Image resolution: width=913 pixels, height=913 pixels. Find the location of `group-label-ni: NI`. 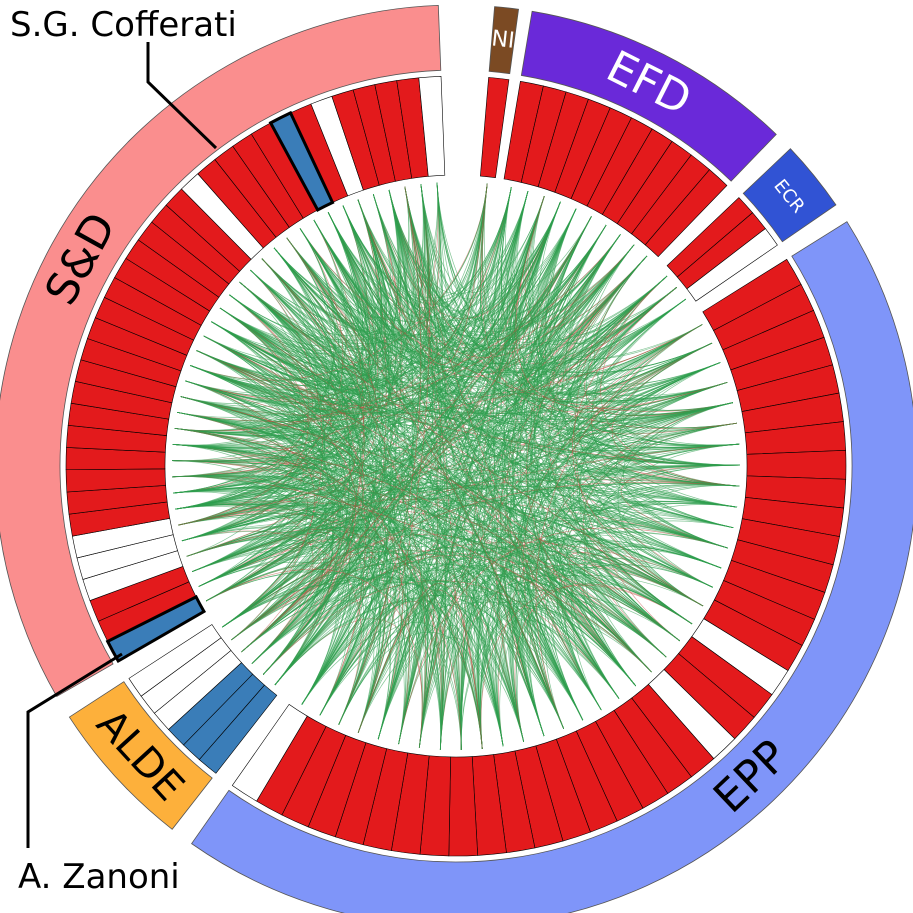

group-label-ni: NI is located at coordinates (503, 39).